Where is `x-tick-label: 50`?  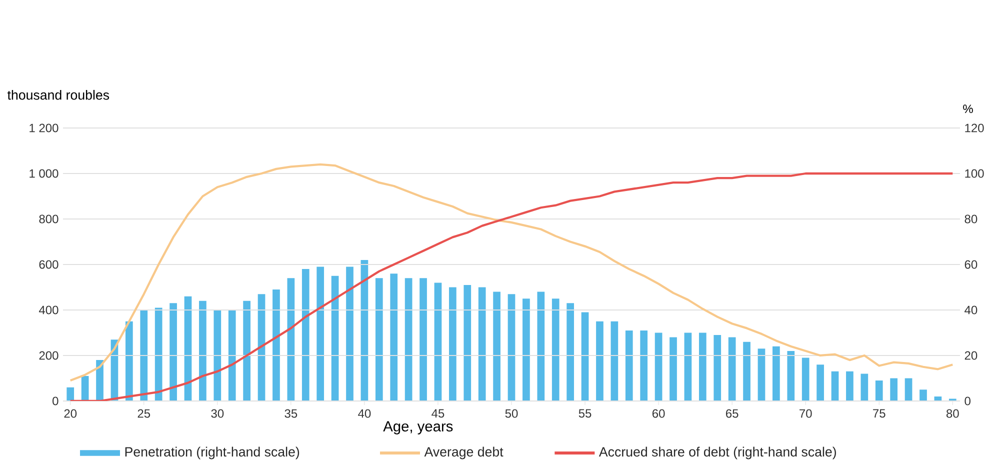 x-tick-label: 50 is located at coordinates (511, 413).